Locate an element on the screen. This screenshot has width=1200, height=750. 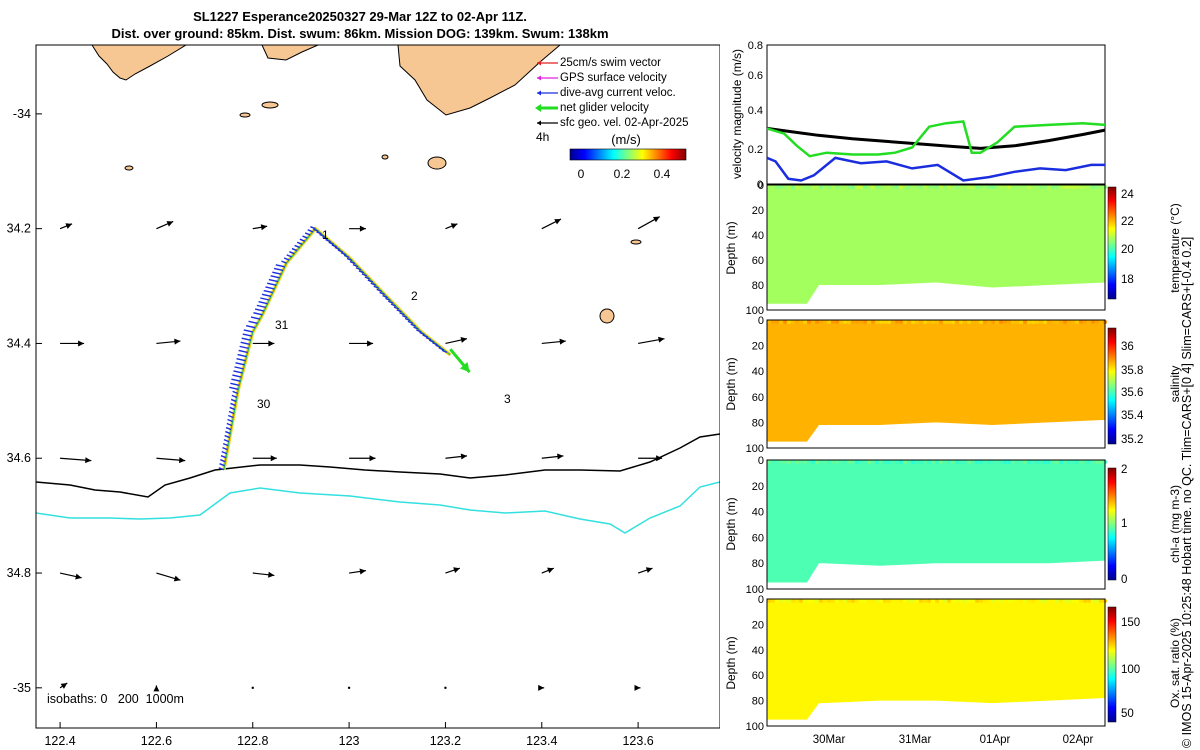
vel-tick-0.8: 0.8 is located at coordinates (755, 46).